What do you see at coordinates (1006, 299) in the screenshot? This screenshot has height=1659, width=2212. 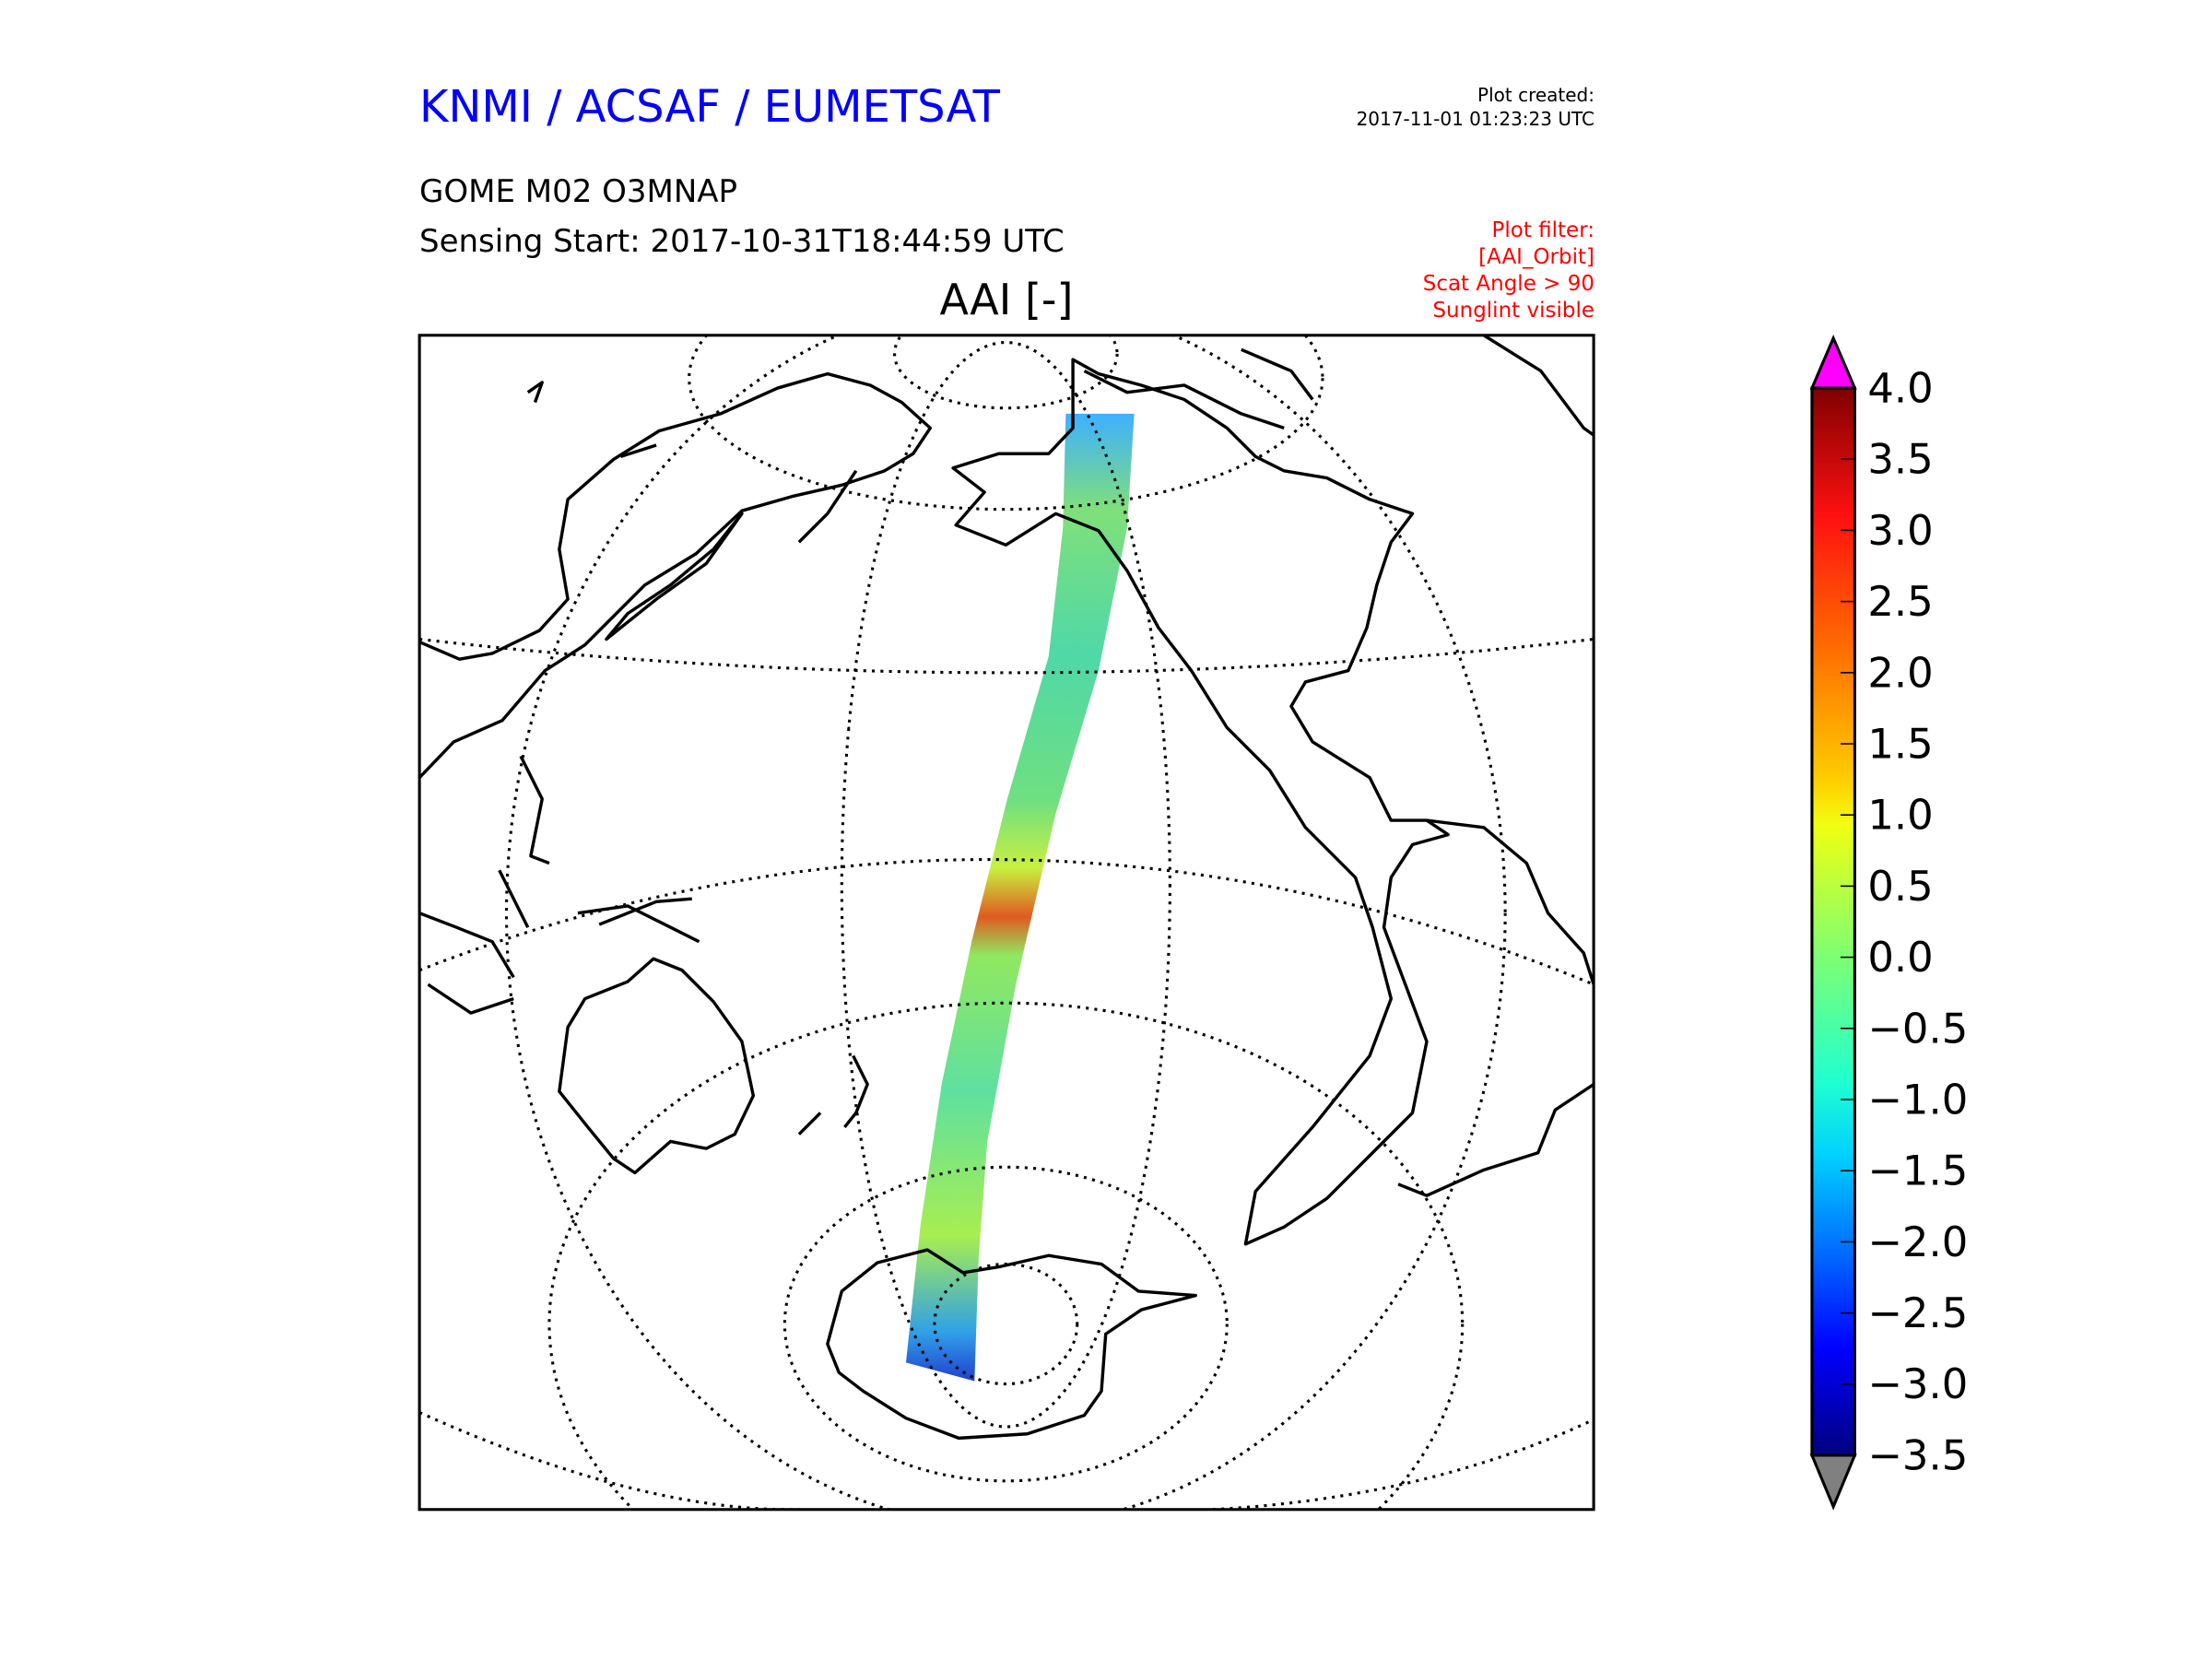 I see `plot-title: AAI [-]` at bounding box center [1006, 299].